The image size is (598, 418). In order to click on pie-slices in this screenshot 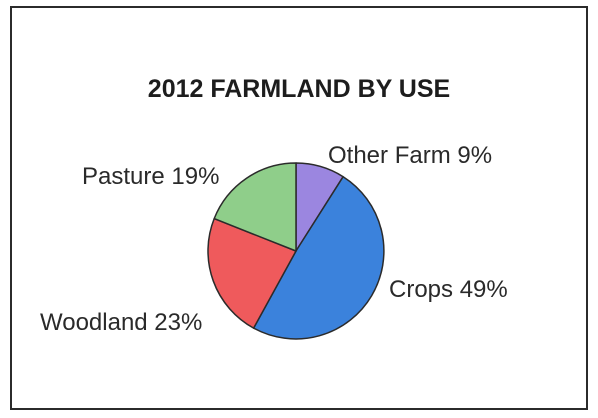, I will do `click(296, 251)`.